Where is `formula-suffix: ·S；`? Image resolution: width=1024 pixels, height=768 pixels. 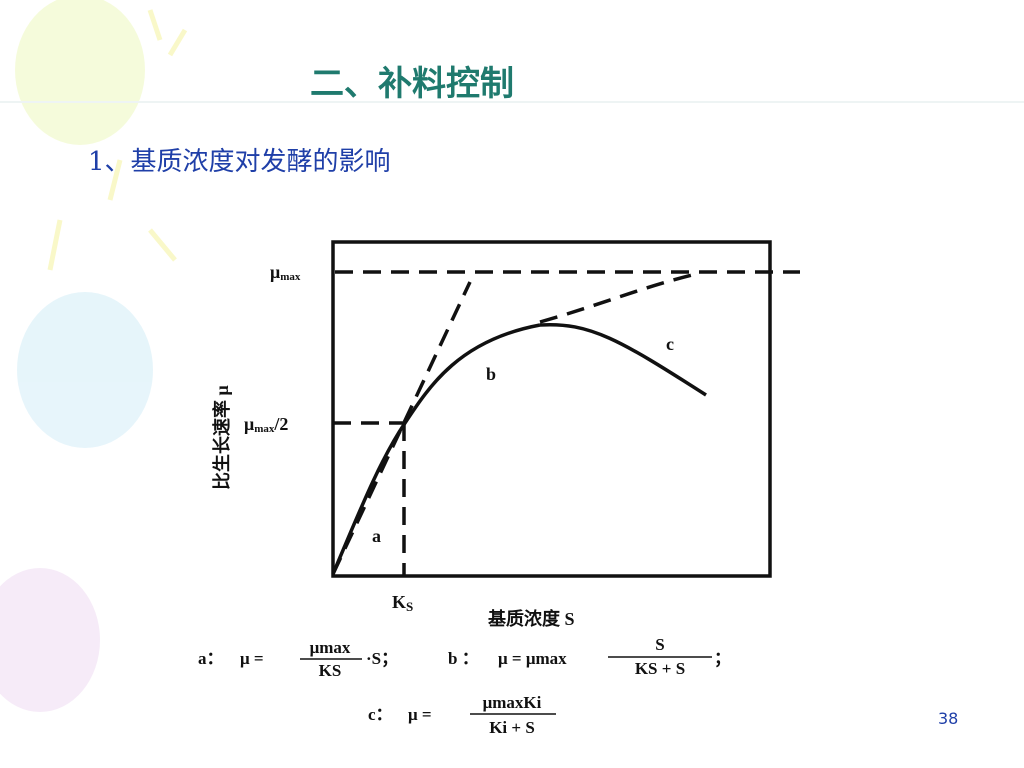
formula-suffix: ·S； is located at coordinates (382, 658).